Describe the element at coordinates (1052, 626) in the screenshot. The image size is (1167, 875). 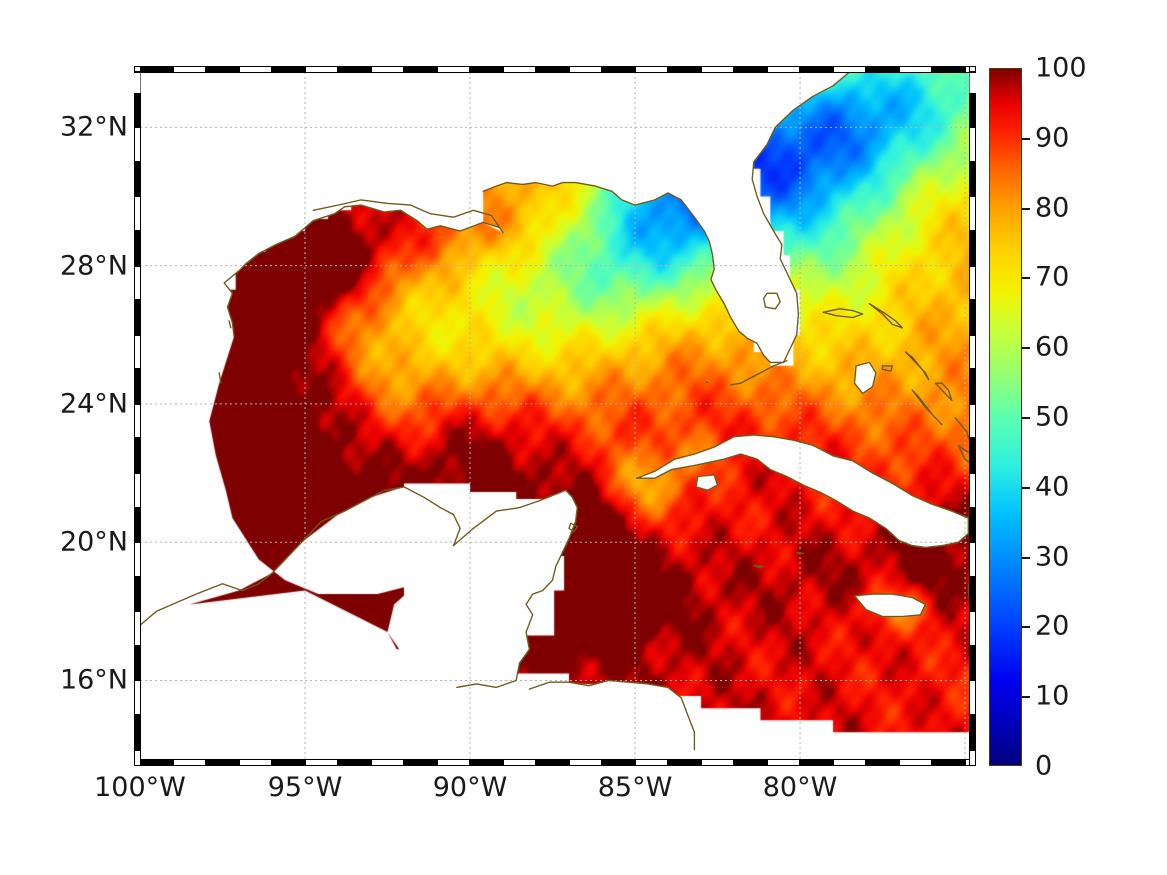
I see `colorbar-tick-label: 20` at that location.